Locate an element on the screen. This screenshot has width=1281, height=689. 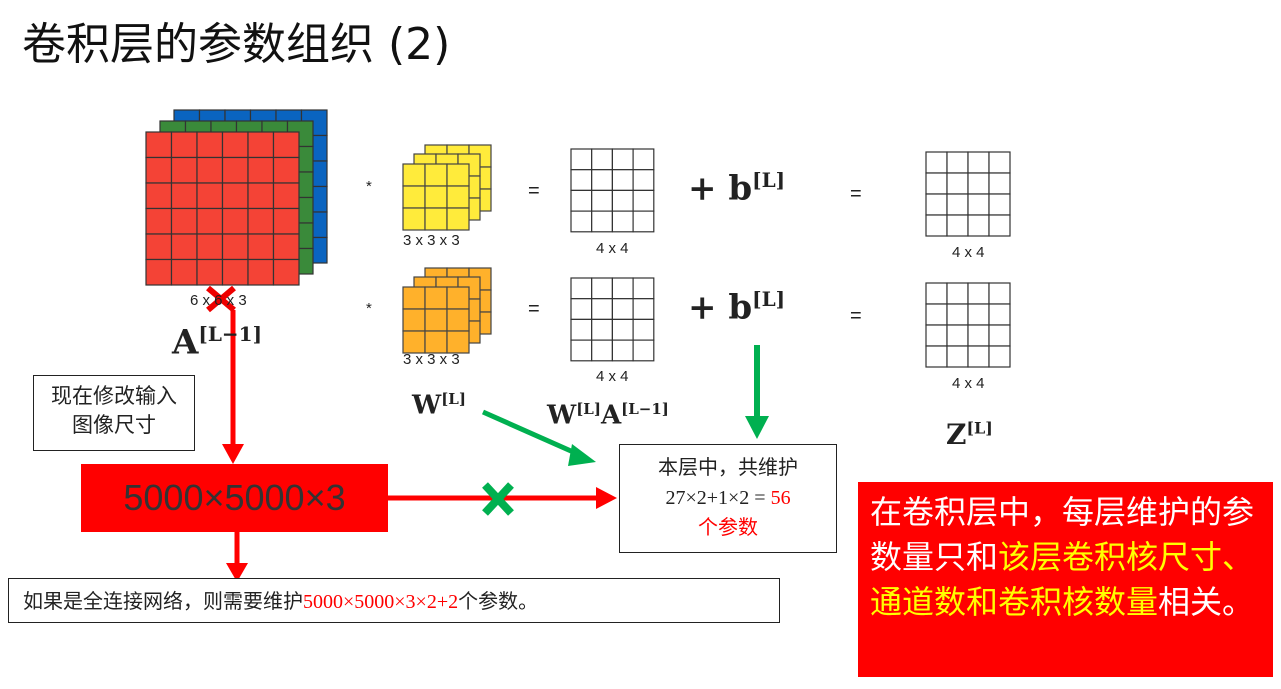
summary-box: 在卷积层中，每层维护的参数量只和该层卷积核尺寸、通道数和卷积核数量相关。 is located at coordinates (1065, 579).